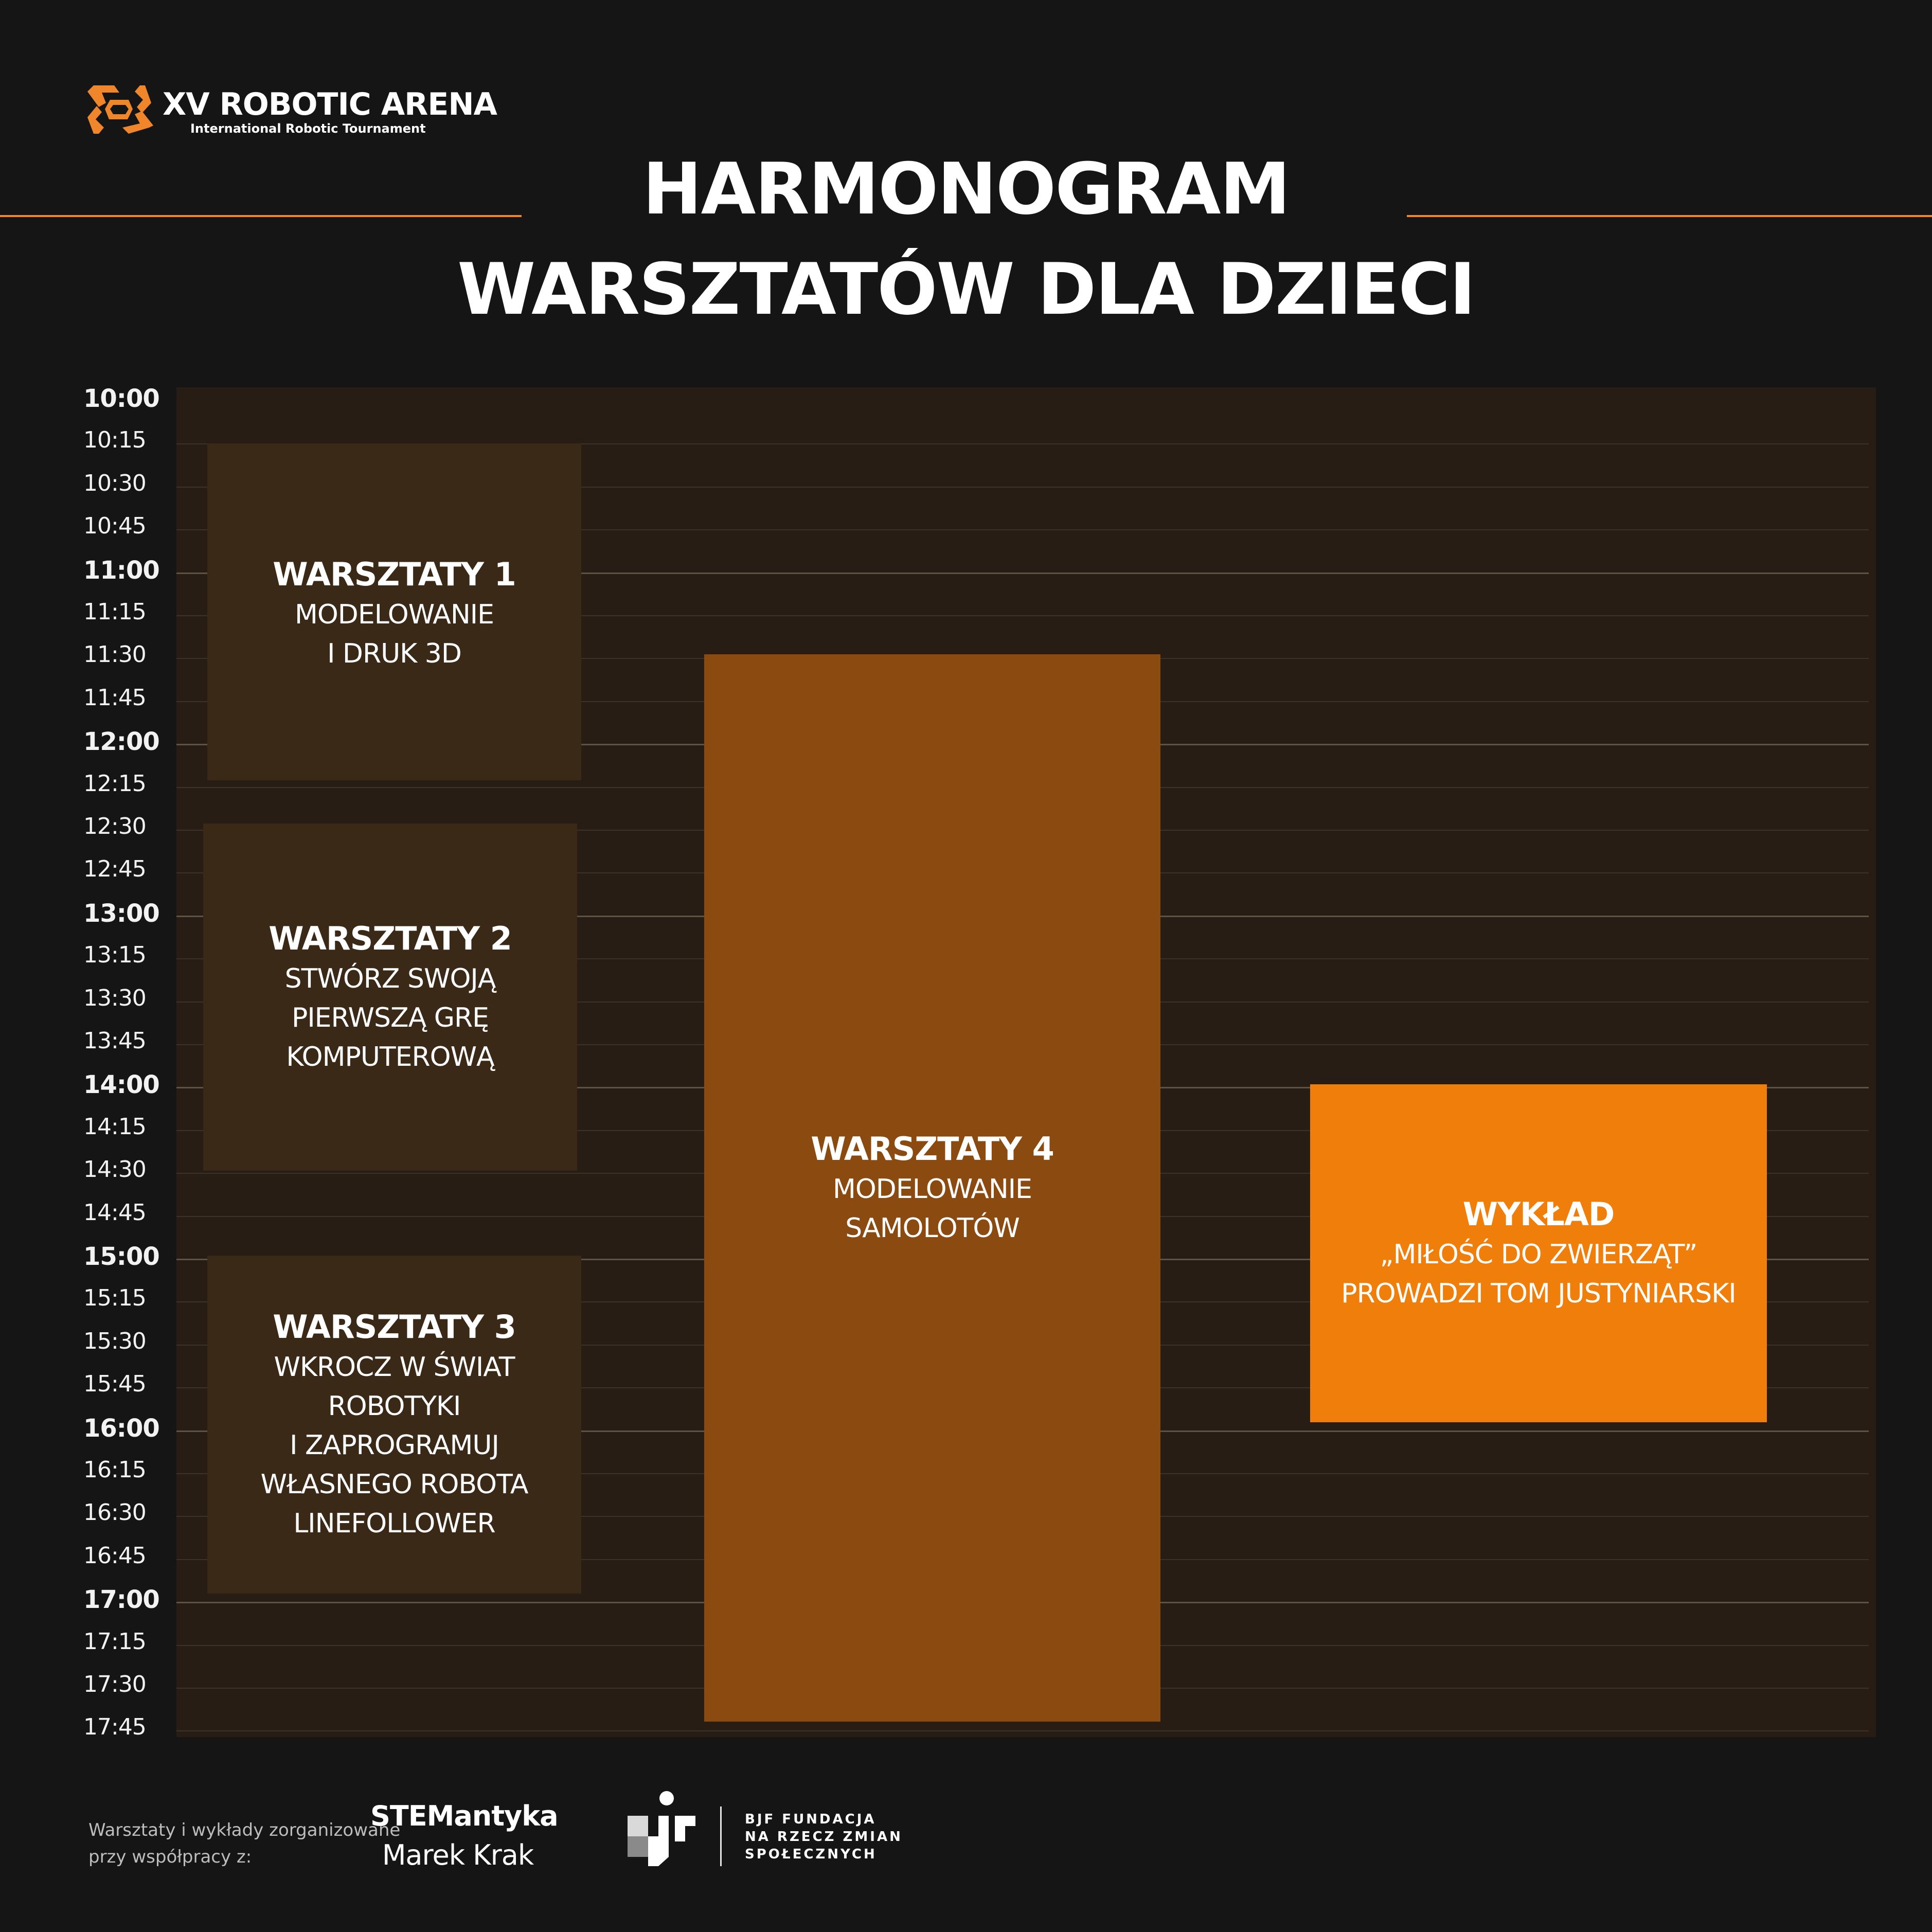  What do you see at coordinates (115, 1512) in the screenshot?
I see `time-tick-label: 16:30` at bounding box center [115, 1512].